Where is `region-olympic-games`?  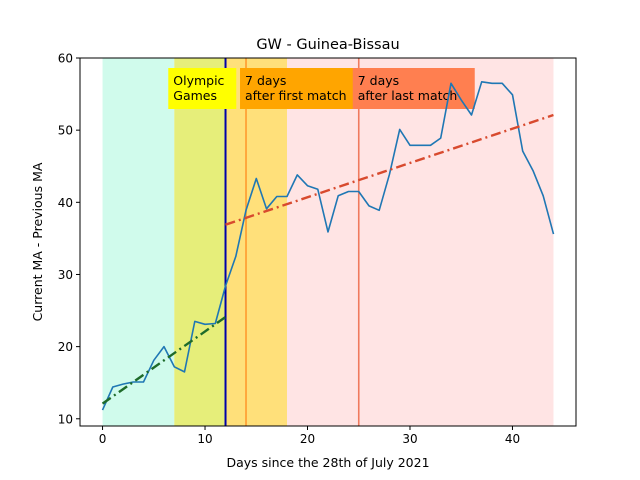 region-olympic-games is located at coordinates (200, 242).